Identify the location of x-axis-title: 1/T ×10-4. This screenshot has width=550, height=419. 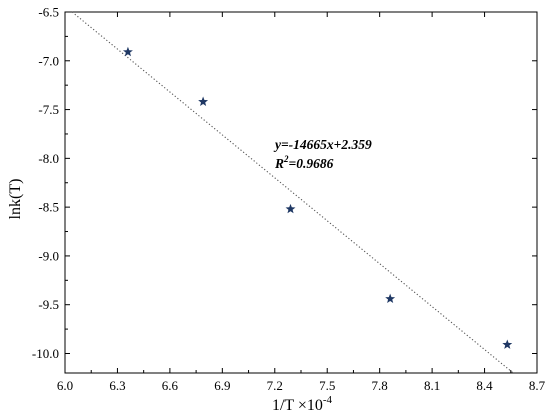
(302, 404).